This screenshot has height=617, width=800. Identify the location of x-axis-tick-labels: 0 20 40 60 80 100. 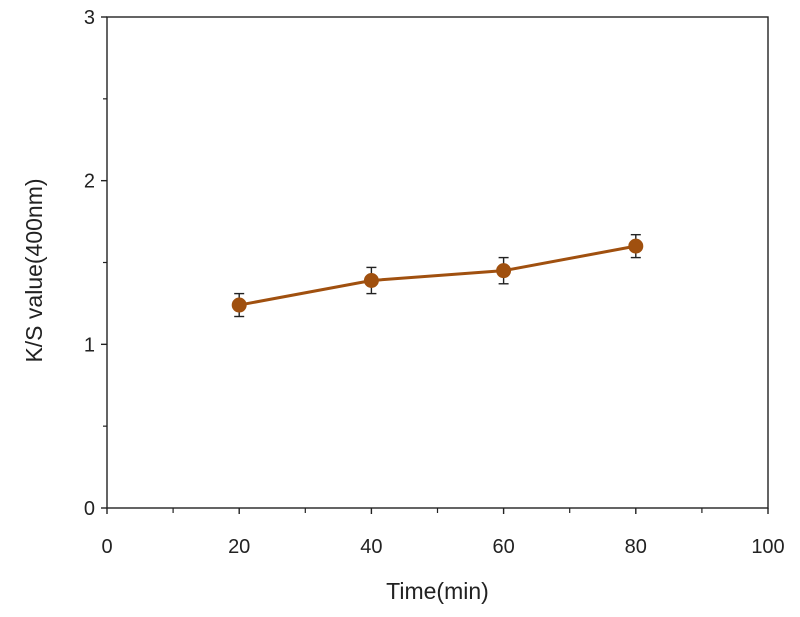
(442, 547).